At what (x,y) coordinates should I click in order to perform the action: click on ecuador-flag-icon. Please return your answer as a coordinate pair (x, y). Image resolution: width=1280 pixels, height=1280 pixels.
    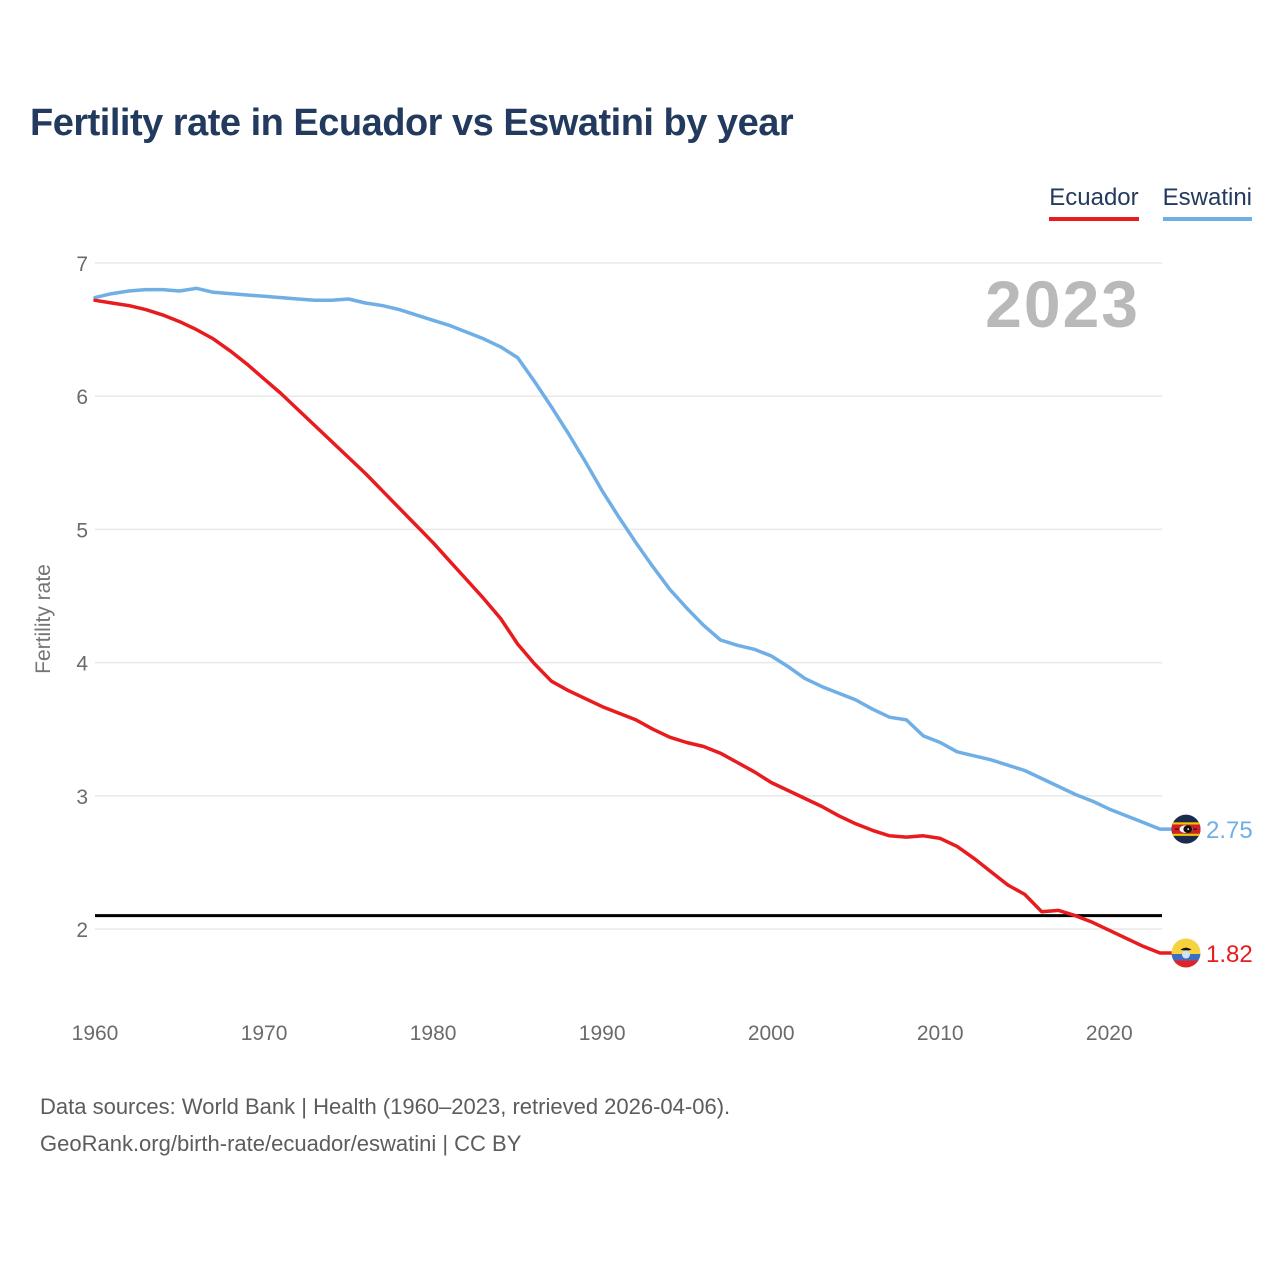
    Looking at the image, I should click on (1186, 953).